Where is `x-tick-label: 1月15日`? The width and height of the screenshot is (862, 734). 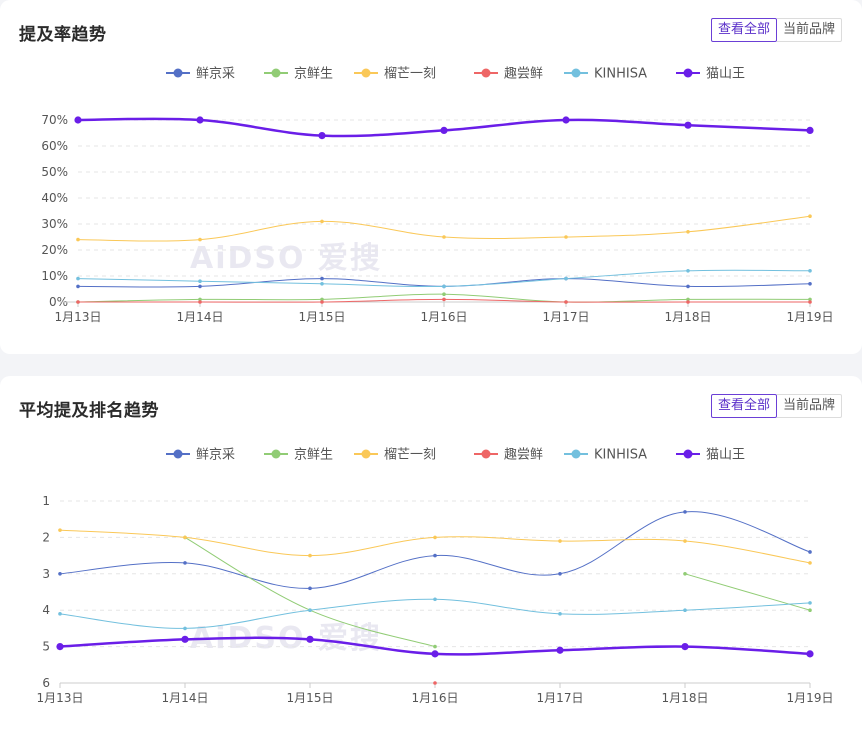
x-tick-label: 1月15日 is located at coordinates (322, 317).